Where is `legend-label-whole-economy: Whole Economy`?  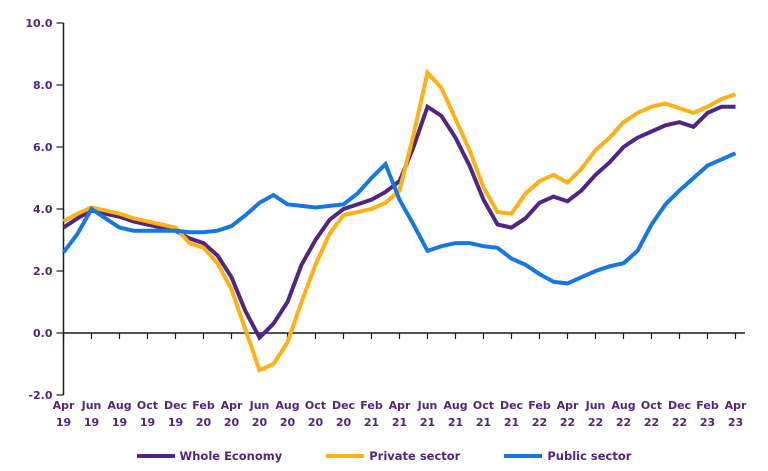 legend-label-whole-economy: Whole Economy is located at coordinates (231, 456).